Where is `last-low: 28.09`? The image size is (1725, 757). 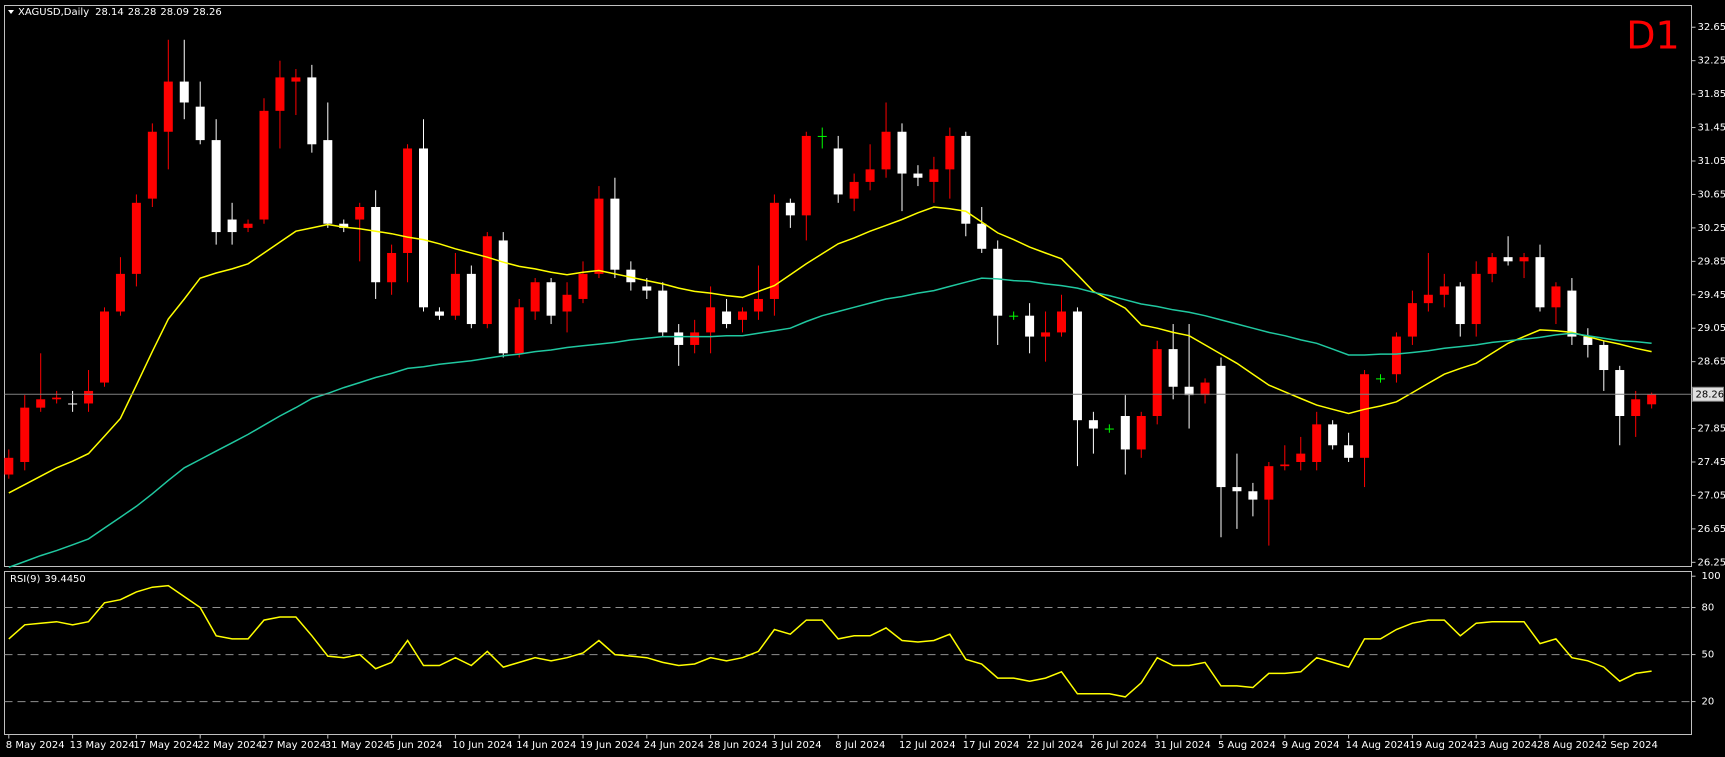 last-low: 28.09 is located at coordinates (174, 12).